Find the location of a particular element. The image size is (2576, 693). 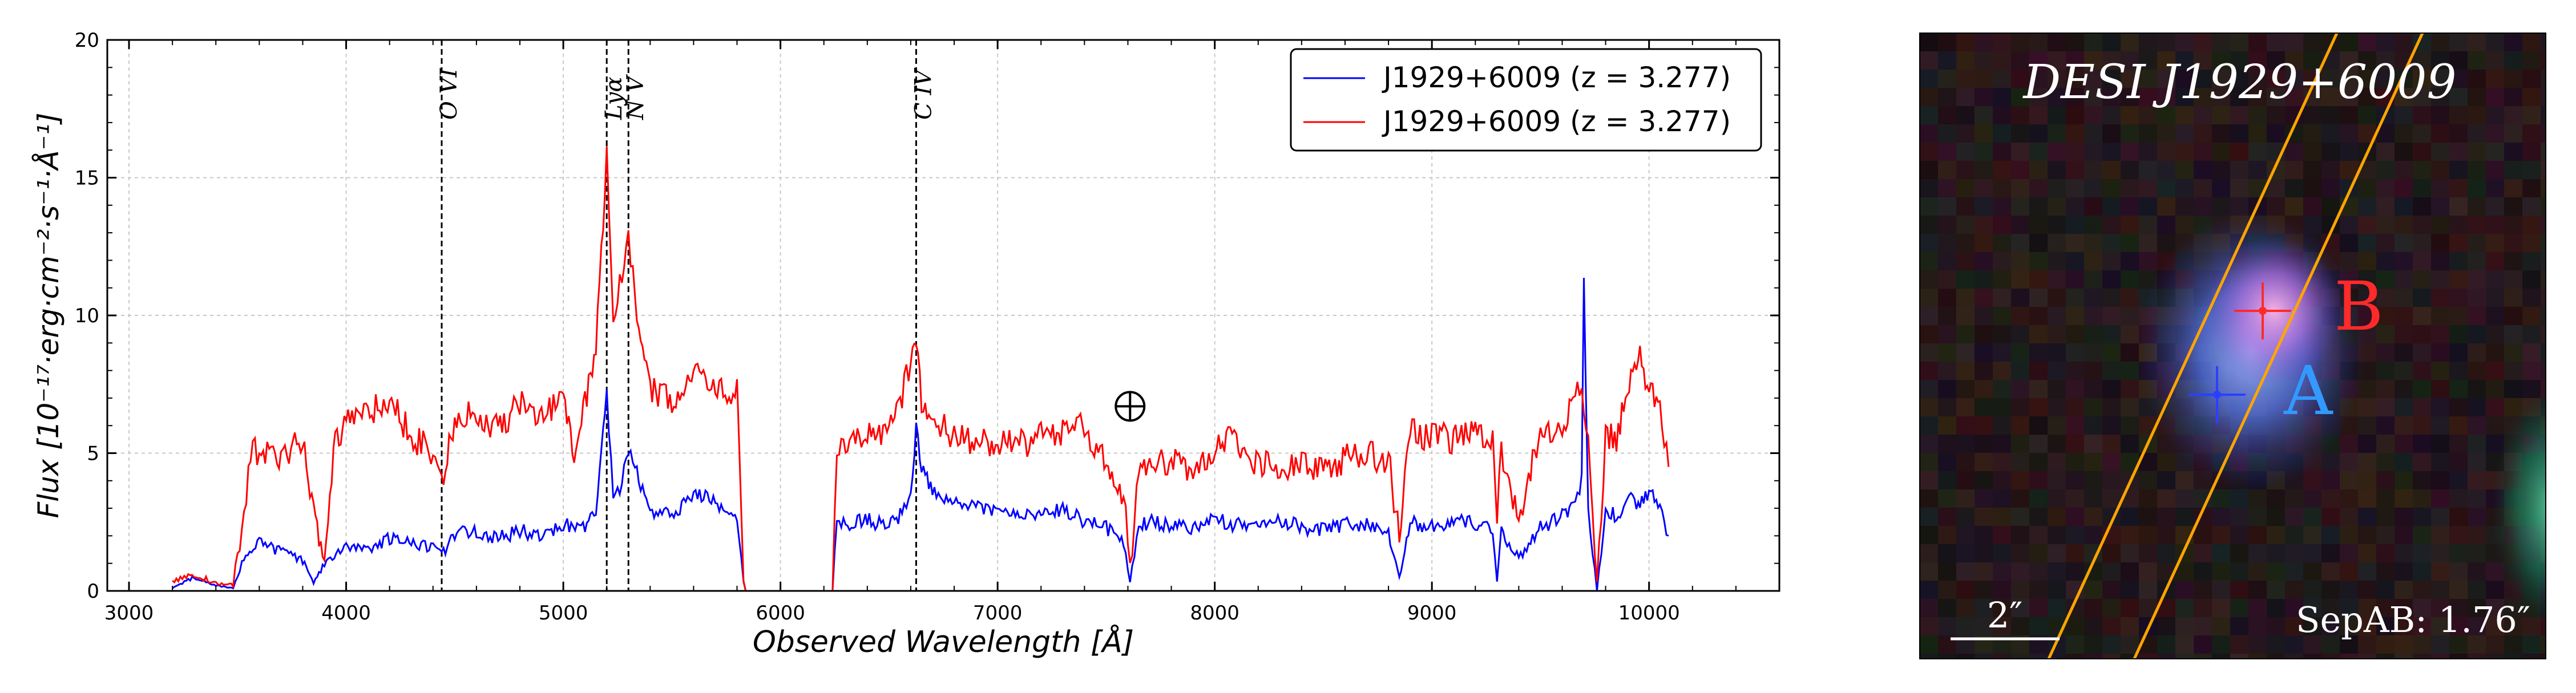

telluric-earth-symbol is located at coordinates (1130, 407).